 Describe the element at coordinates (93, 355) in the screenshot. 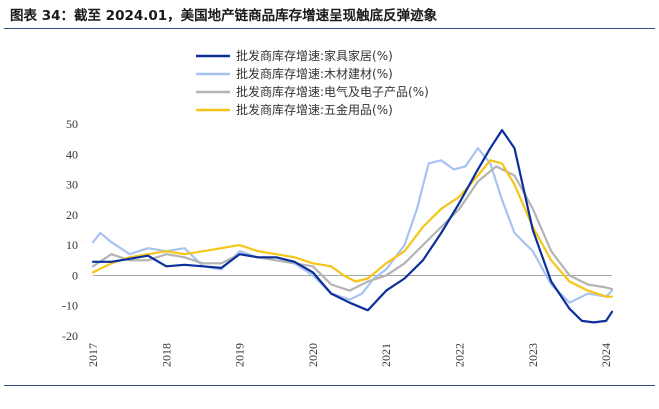

I see `x-tick-label: 2017` at that location.